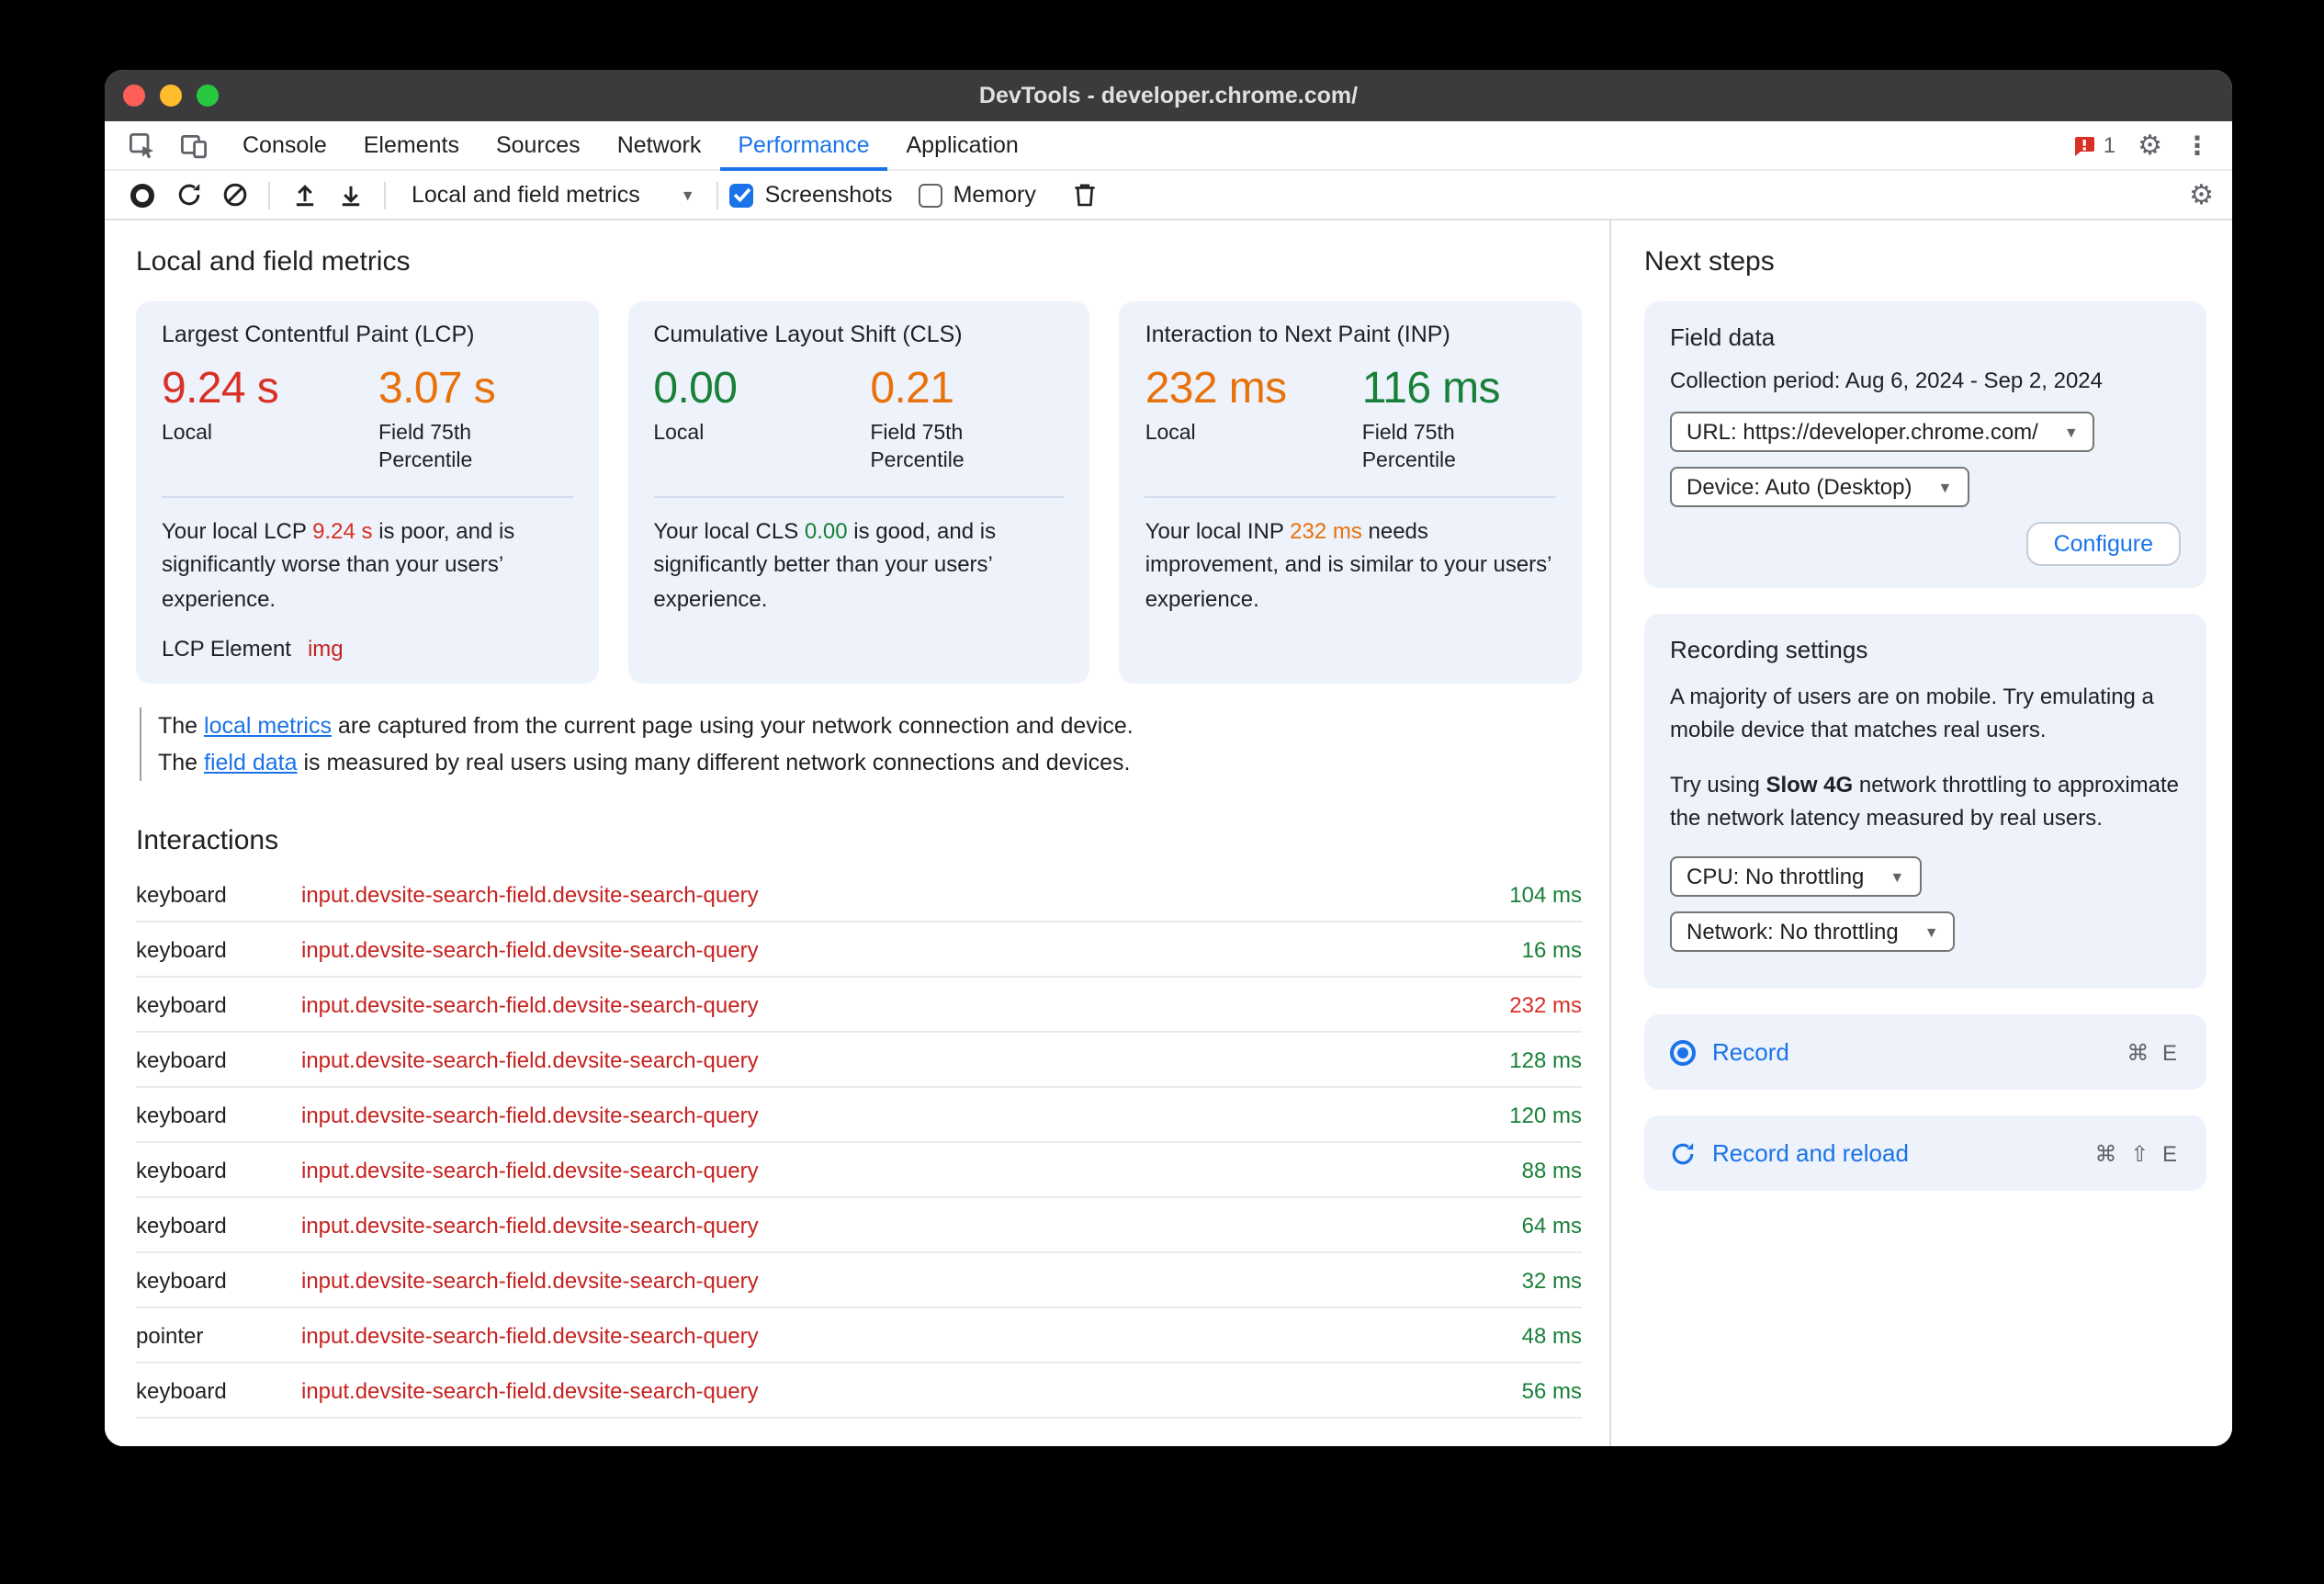 The width and height of the screenshot is (2324, 1584). What do you see at coordinates (1551, 1170) in the screenshot?
I see `interaction-duration: 88 ms` at bounding box center [1551, 1170].